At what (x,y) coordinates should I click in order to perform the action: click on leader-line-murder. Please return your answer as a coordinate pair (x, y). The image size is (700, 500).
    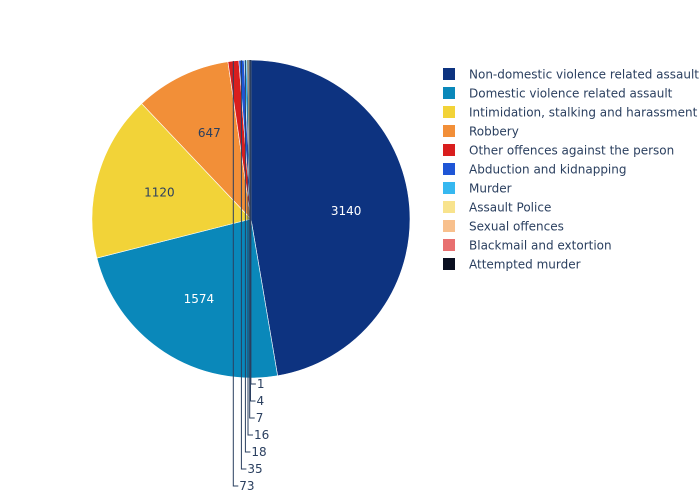
    Looking at the image, I should click on (247, 256).